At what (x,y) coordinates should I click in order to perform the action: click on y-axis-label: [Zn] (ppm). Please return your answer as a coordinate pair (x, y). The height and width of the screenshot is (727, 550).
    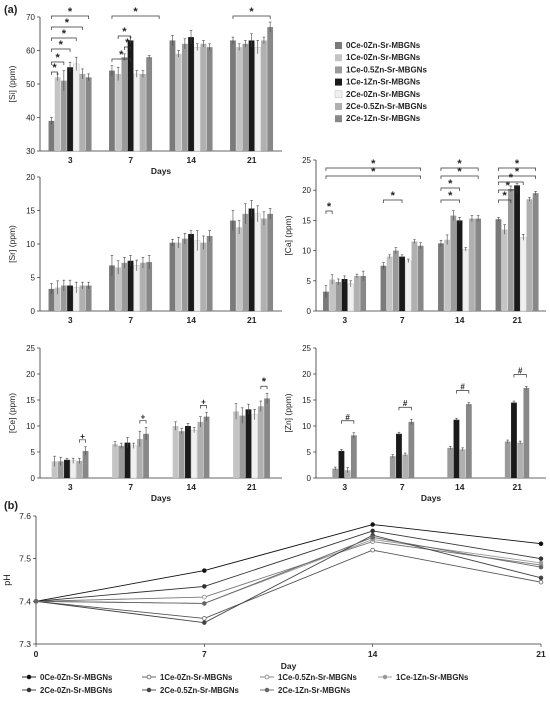
    Looking at the image, I should click on (288, 412).